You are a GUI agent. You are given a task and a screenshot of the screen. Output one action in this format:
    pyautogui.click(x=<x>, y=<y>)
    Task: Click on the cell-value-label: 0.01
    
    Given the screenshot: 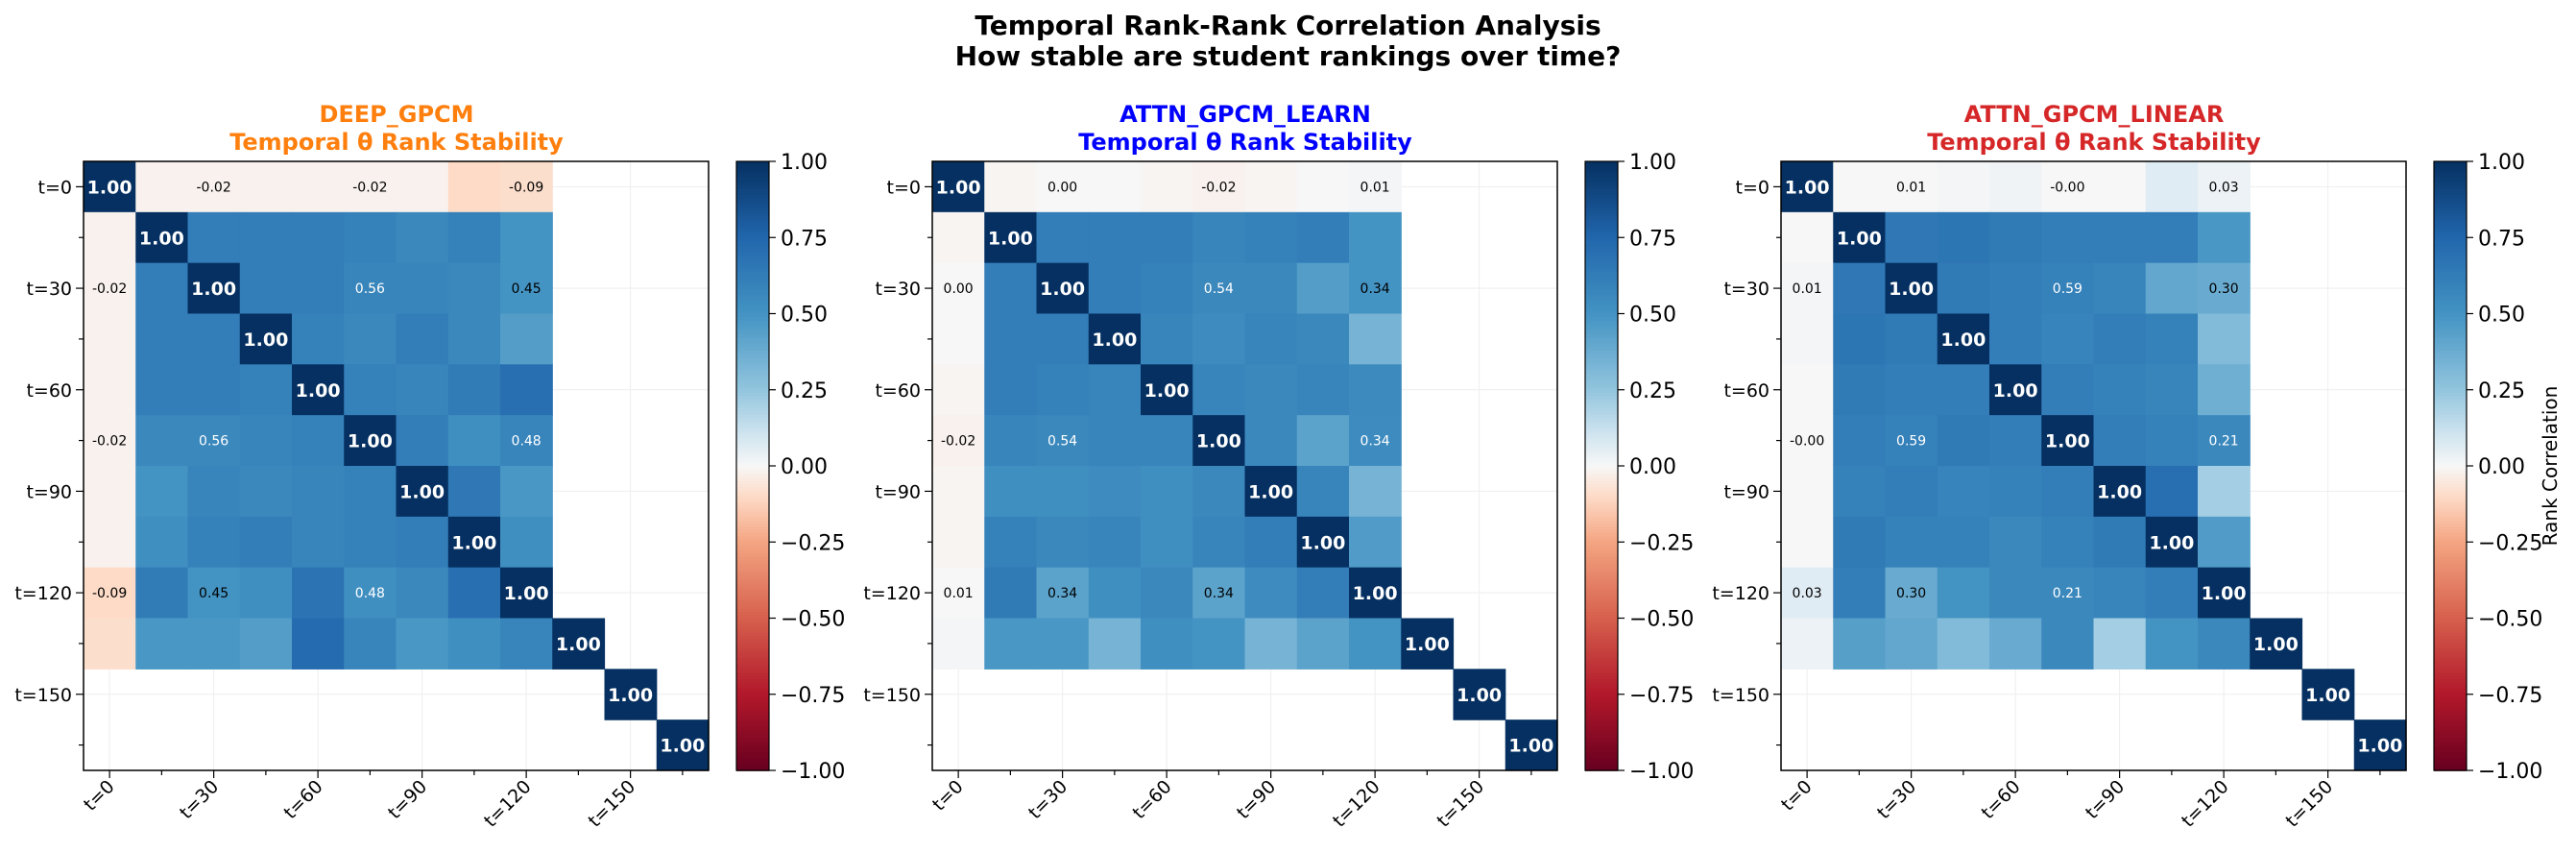 What is the action you would take?
    pyautogui.click(x=1807, y=289)
    